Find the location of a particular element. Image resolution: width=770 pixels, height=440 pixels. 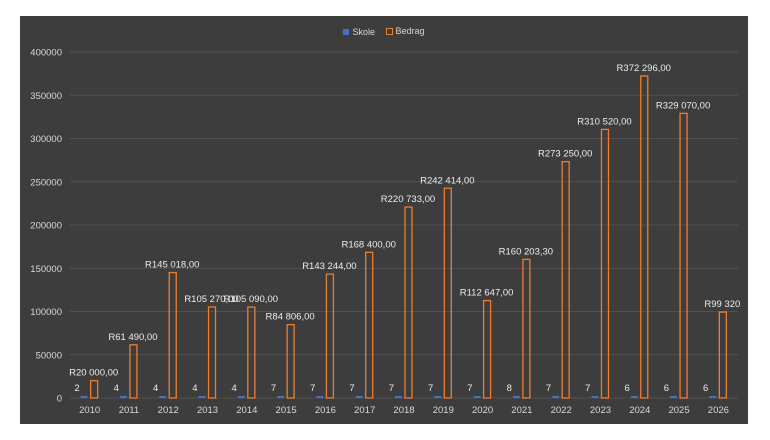

x-tick-label: 2019 is located at coordinates (443, 410).